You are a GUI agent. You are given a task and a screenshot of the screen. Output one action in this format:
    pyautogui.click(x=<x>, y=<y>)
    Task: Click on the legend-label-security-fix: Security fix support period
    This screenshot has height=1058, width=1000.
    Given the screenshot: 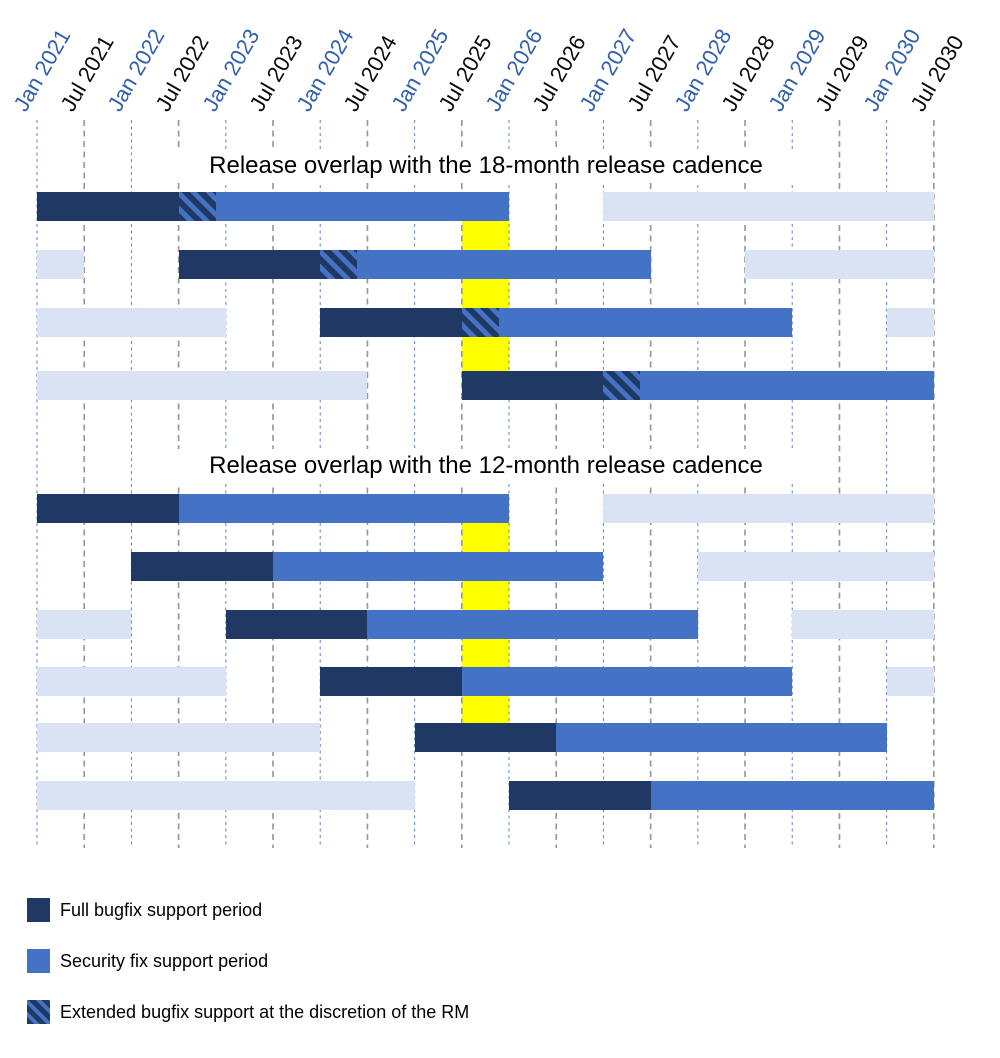 What is the action you would take?
    pyautogui.click(x=164, y=961)
    